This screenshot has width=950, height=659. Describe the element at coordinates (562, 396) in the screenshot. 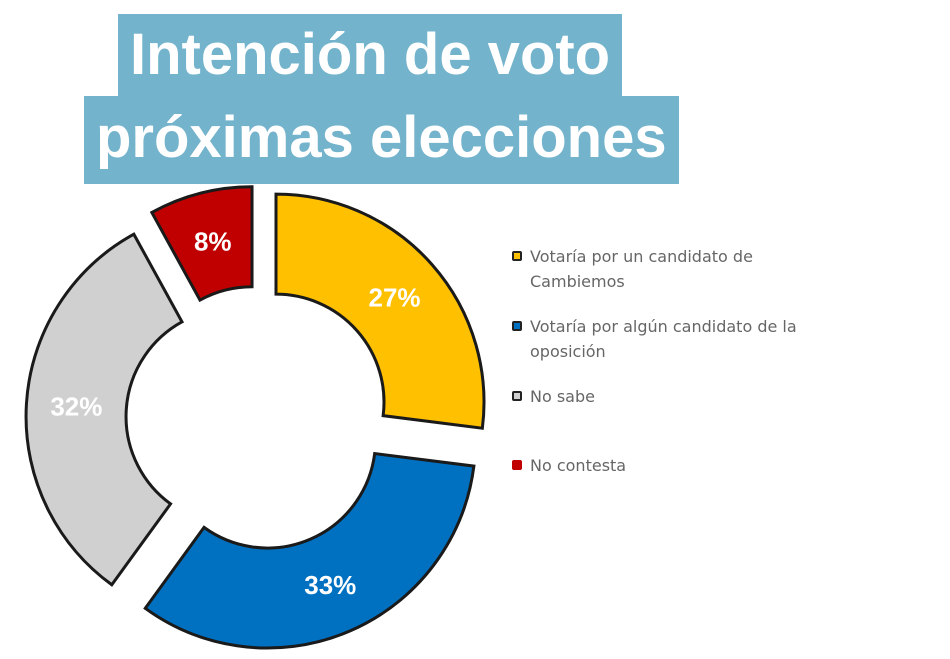

I see `legend-label: No sabe` at that location.